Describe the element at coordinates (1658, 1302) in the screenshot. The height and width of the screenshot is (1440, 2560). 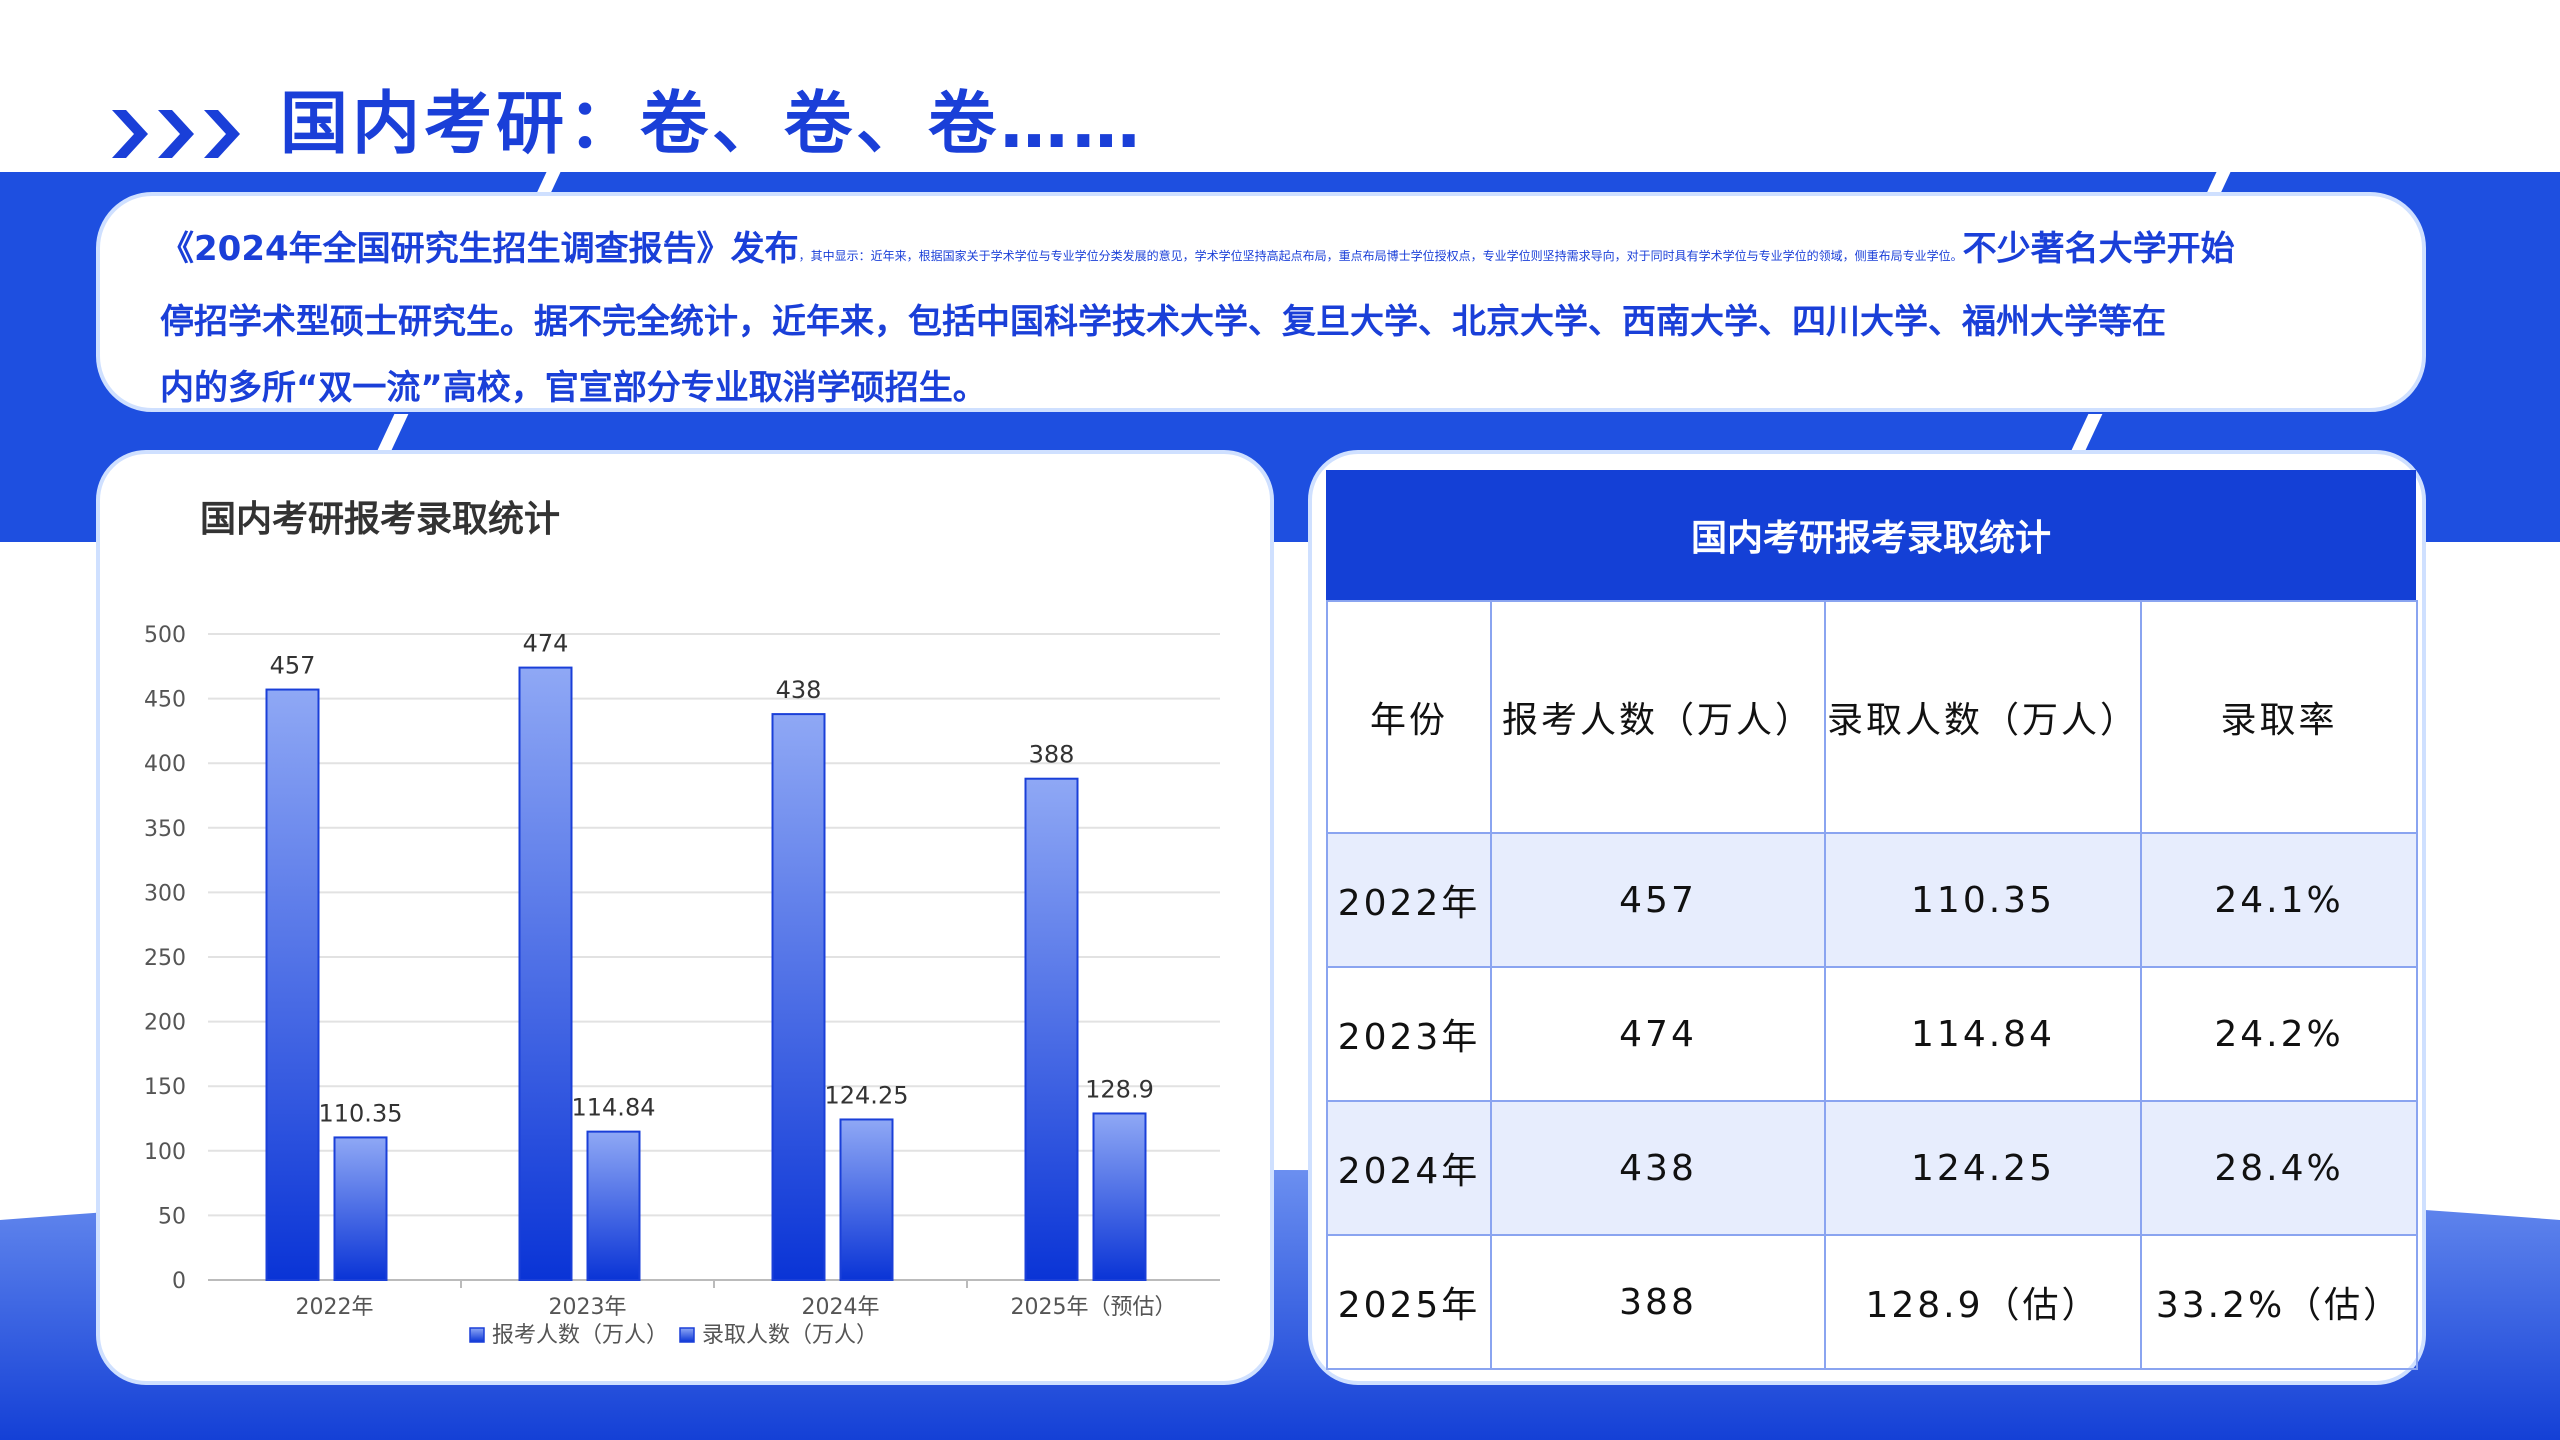
I see `table-cell: 388` at that location.